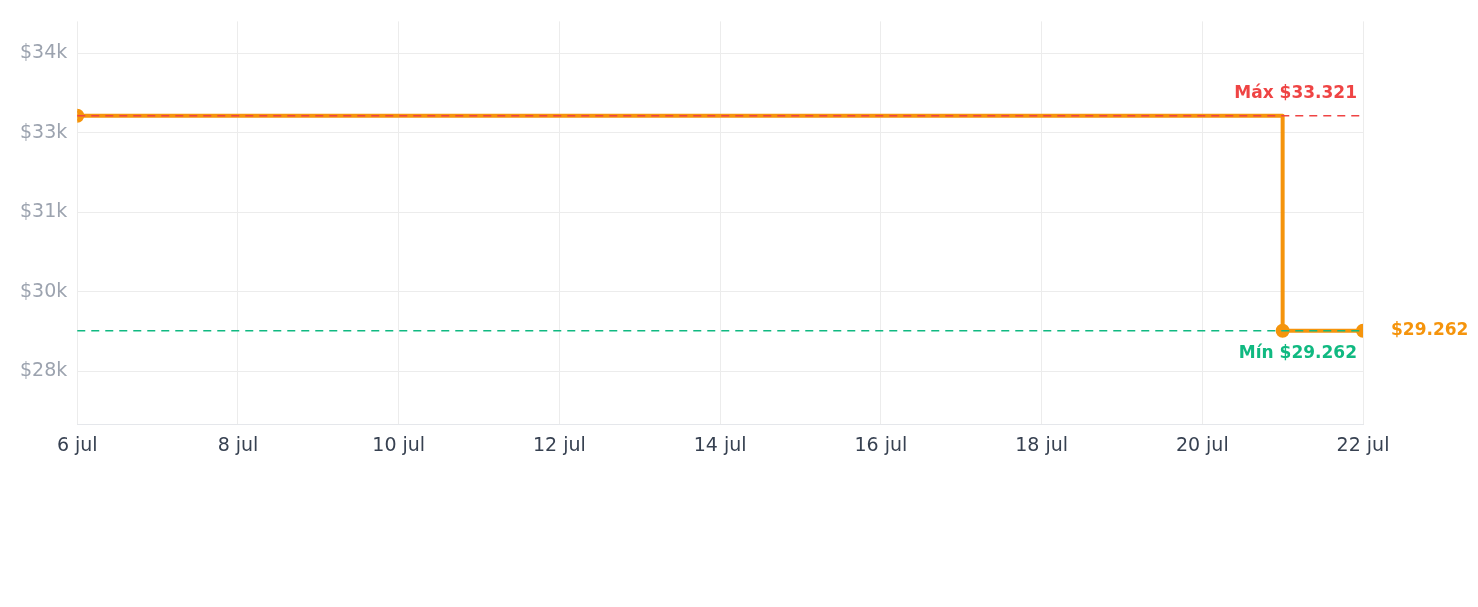 The width and height of the screenshot is (1478, 607). I want to click on x-tick-label: 10 jul, so click(399, 443).